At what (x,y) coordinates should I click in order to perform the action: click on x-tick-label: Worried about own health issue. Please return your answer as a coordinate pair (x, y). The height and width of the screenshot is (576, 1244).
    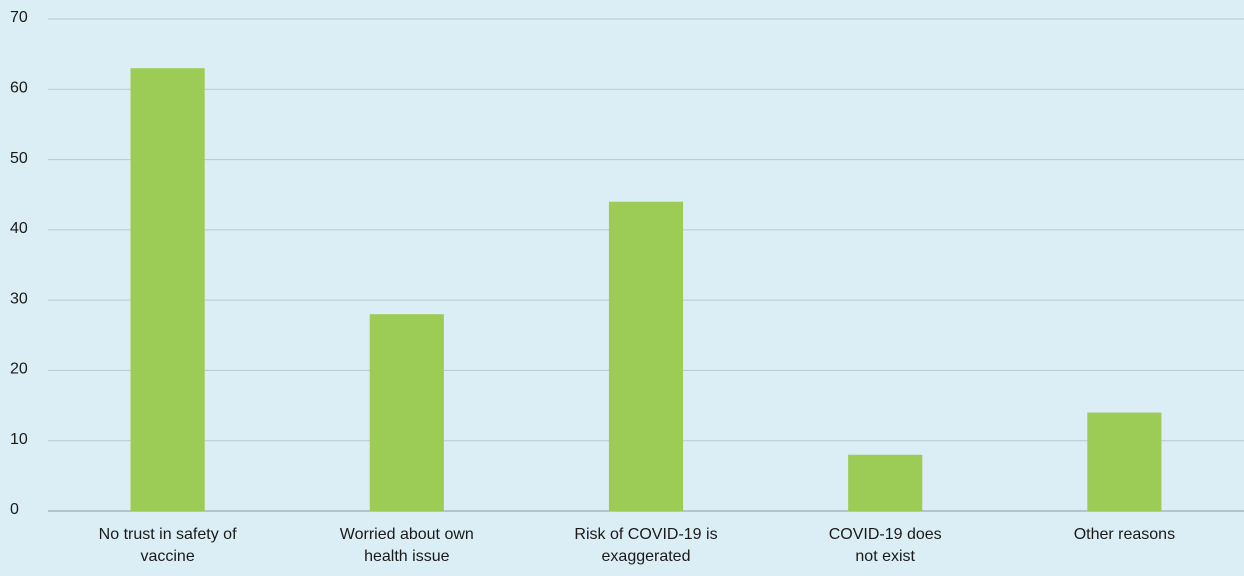
    Looking at the image, I should click on (406, 545).